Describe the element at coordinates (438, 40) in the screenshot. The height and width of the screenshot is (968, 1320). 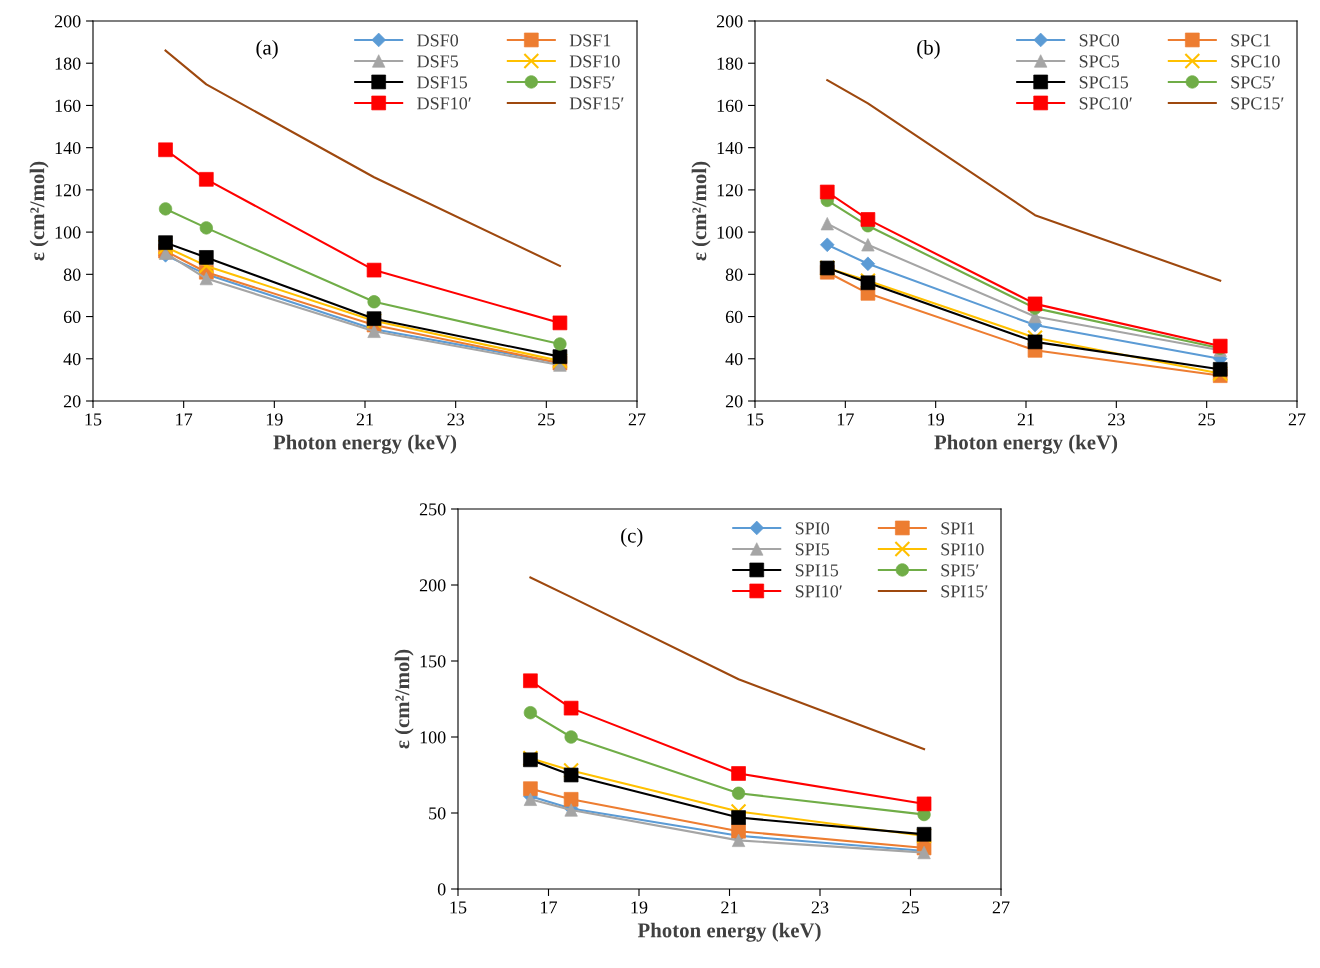
I see `legend-label: DSF0` at that location.